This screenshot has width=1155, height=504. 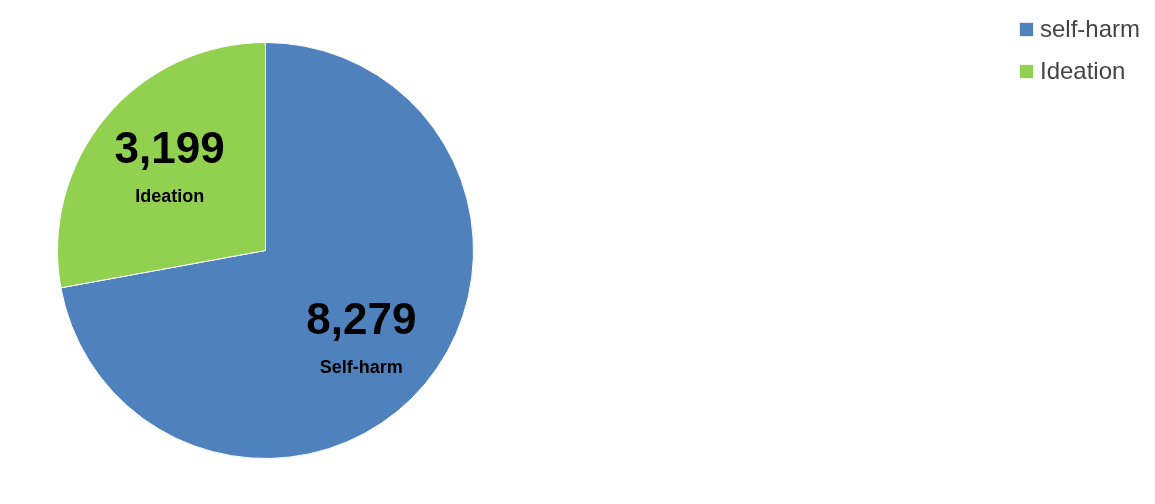 What do you see at coordinates (170, 196) in the screenshot?
I see `text: Ideation` at bounding box center [170, 196].